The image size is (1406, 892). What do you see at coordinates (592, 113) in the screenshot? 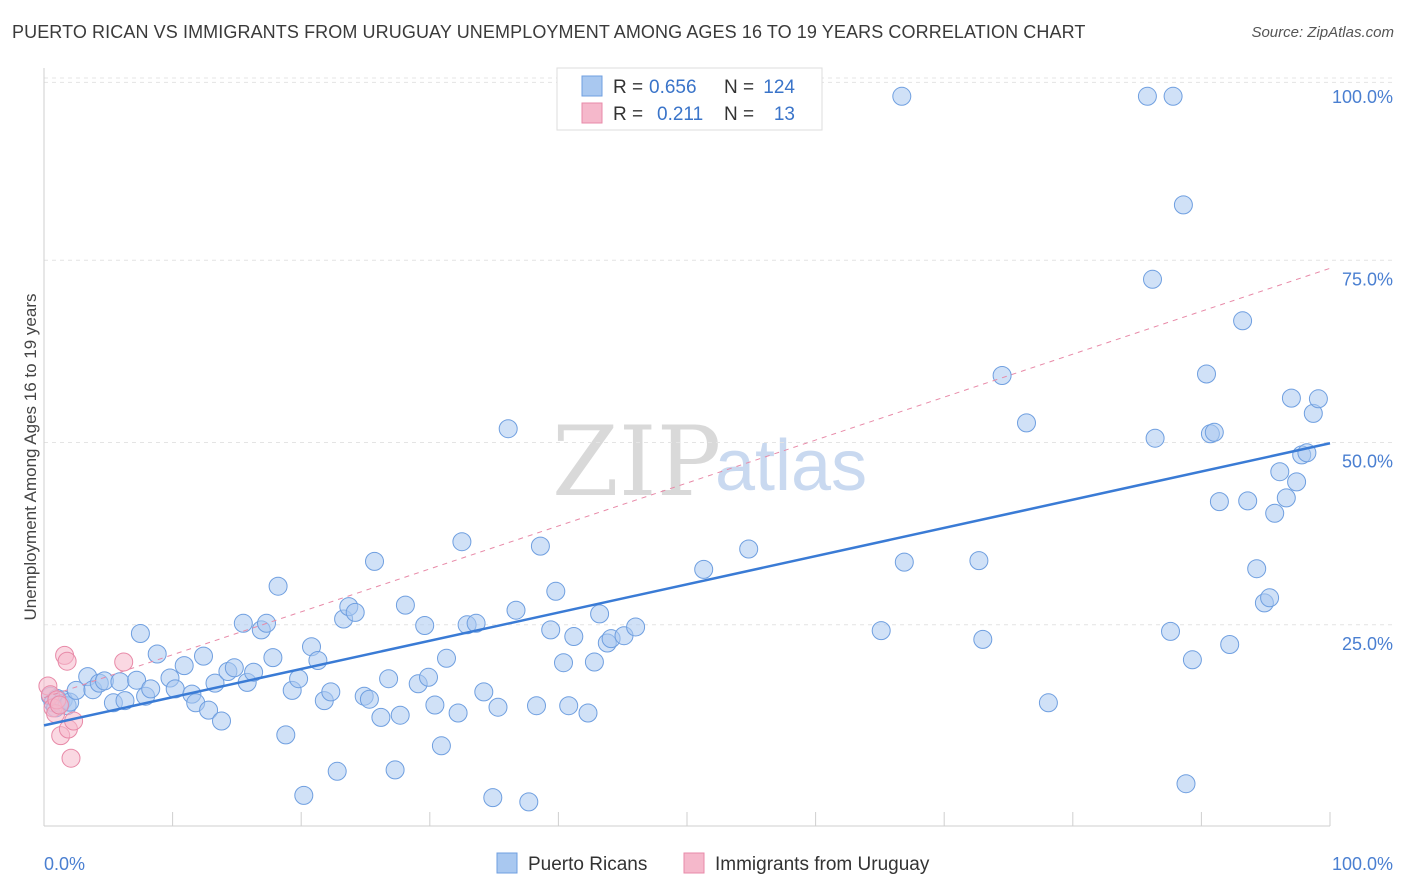
I see `stats-swatch-uruguay` at bounding box center [592, 113].